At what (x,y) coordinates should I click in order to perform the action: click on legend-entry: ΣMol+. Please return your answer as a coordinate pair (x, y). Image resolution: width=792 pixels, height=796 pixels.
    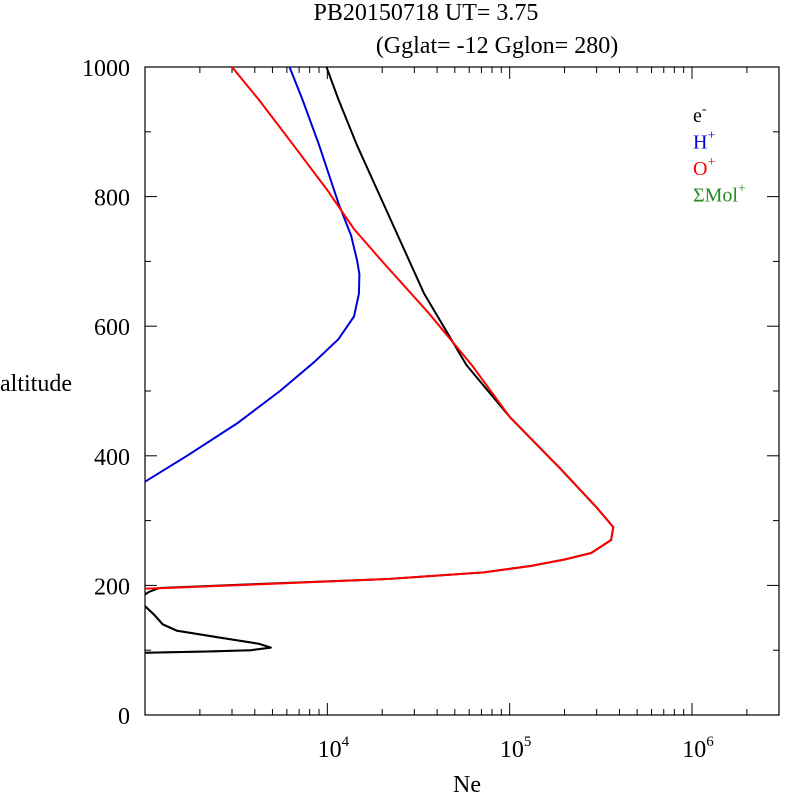
    Looking at the image, I should click on (719, 194).